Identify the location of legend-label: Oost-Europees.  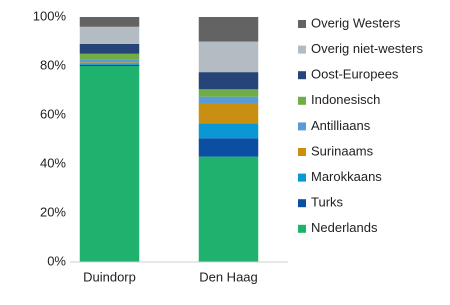
(355, 74).